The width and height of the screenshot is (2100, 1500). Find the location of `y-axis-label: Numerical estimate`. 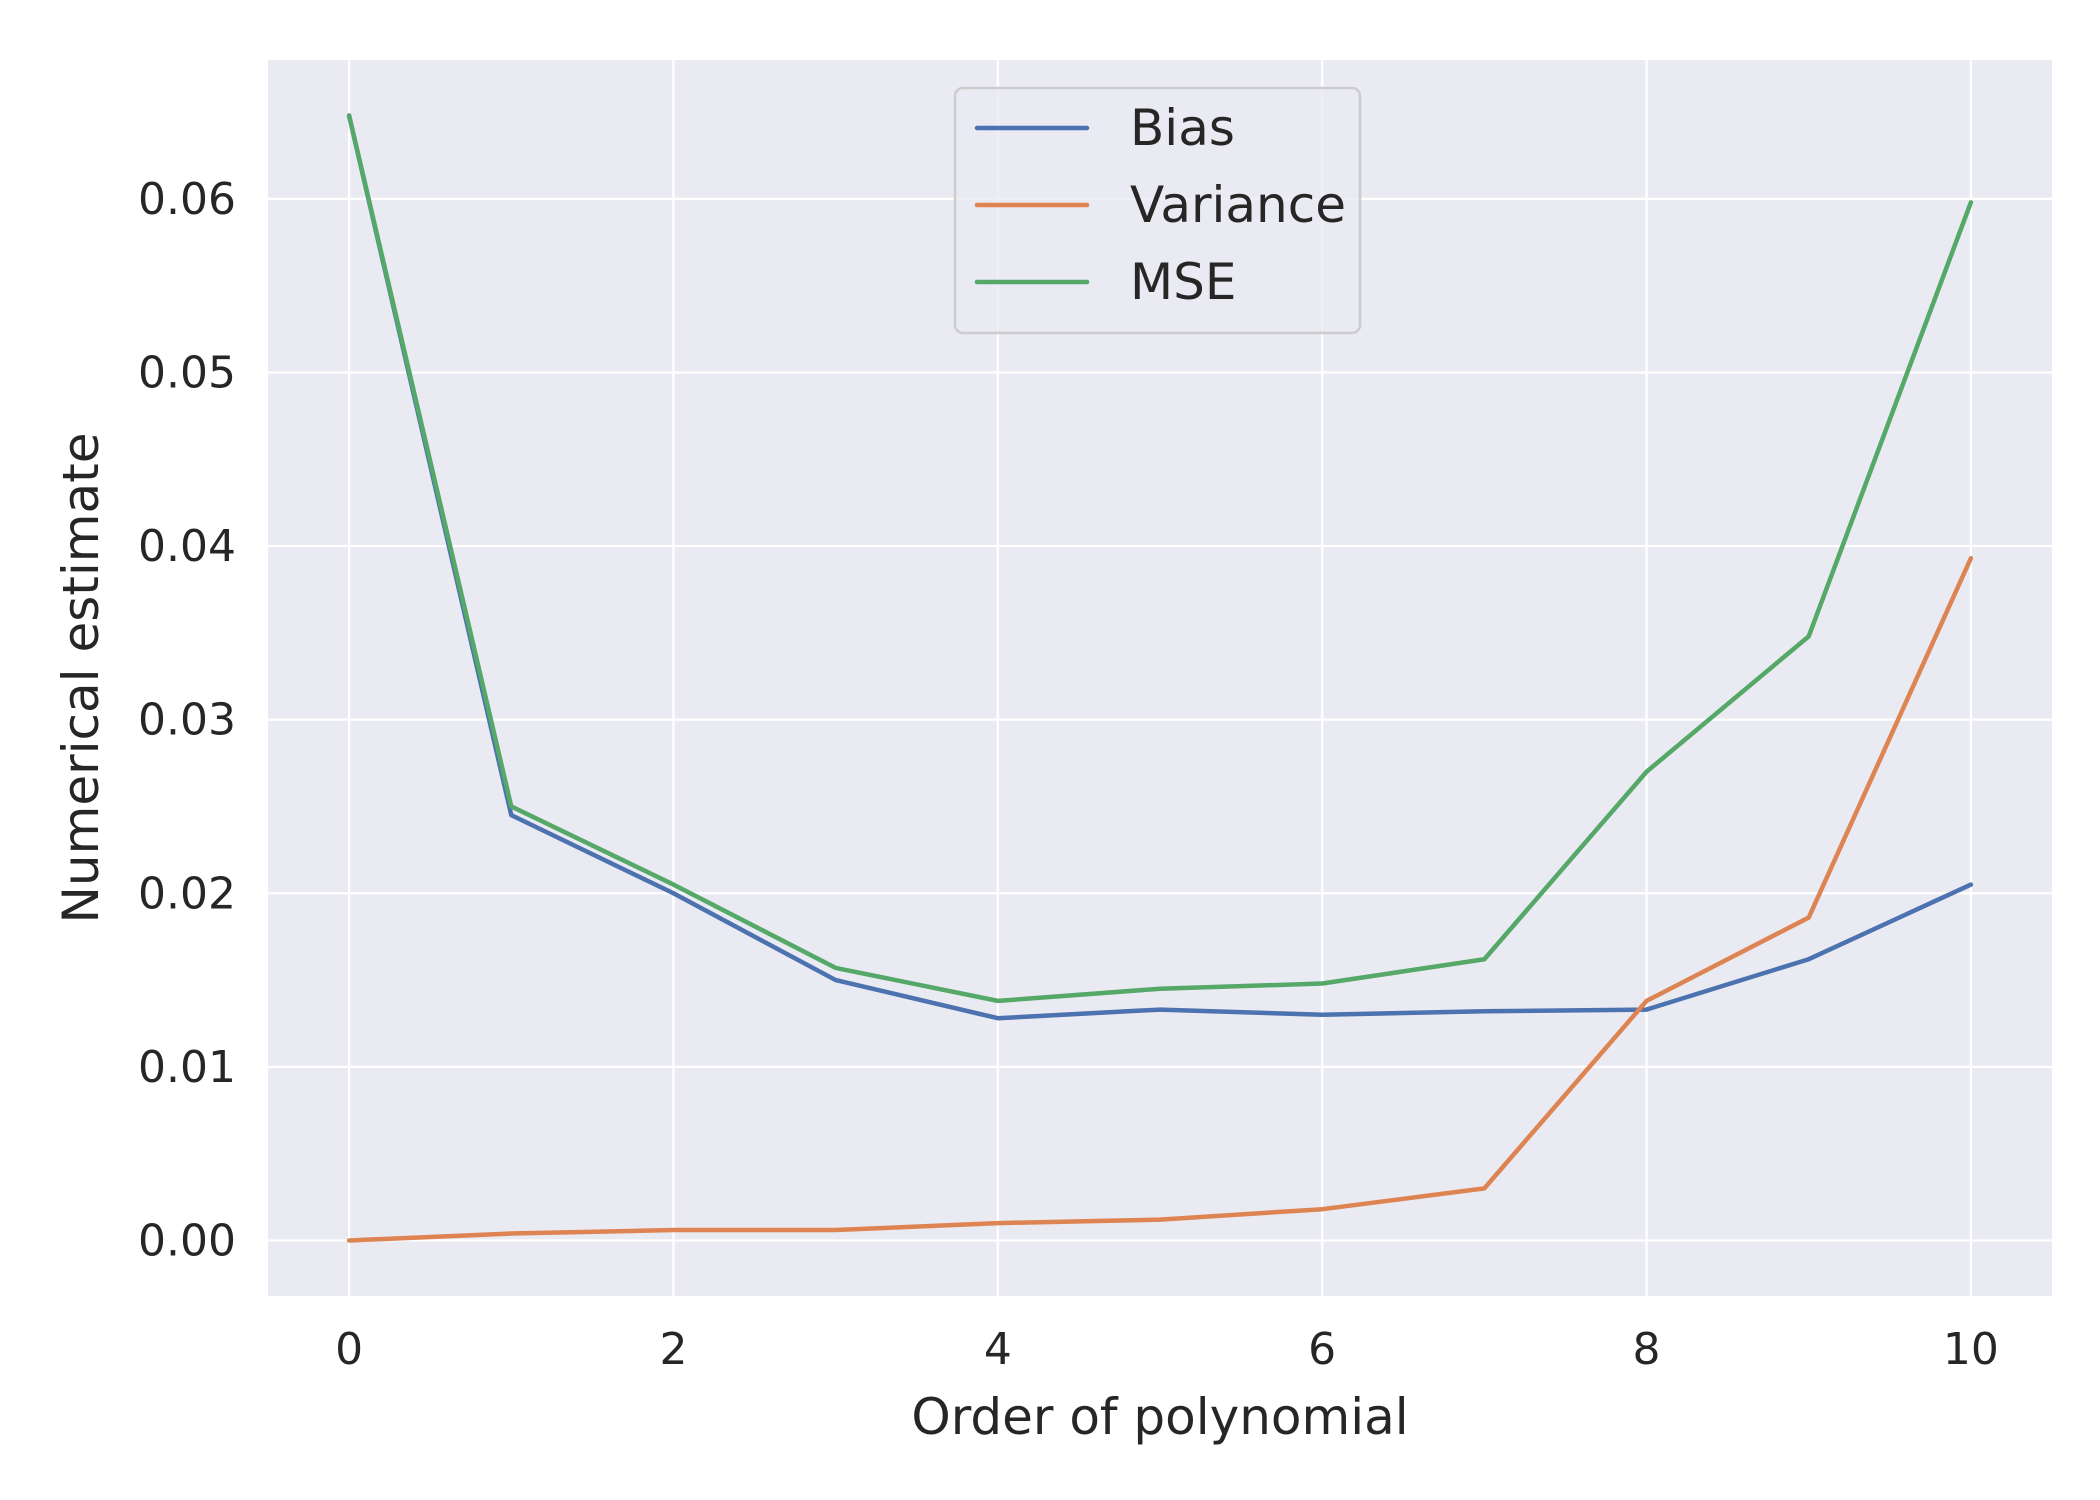

y-axis-label: Numerical estimate is located at coordinates (81, 678).